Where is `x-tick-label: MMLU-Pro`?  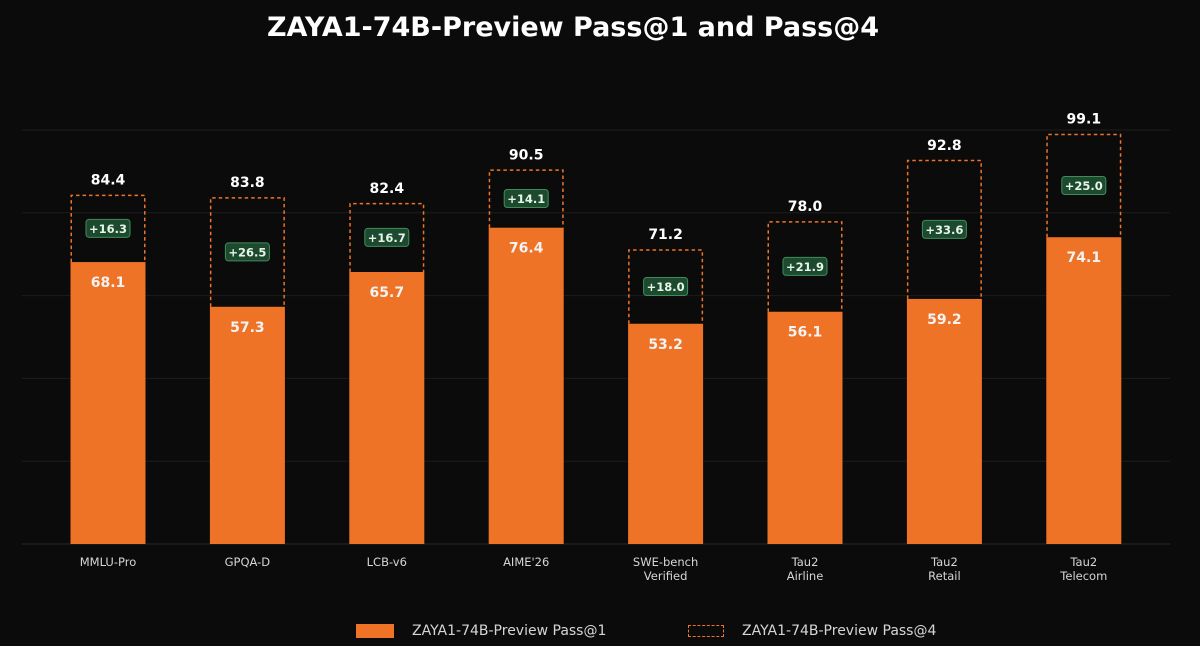 x-tick-label: MMLU-Pro is located at coordinates (108, 562).